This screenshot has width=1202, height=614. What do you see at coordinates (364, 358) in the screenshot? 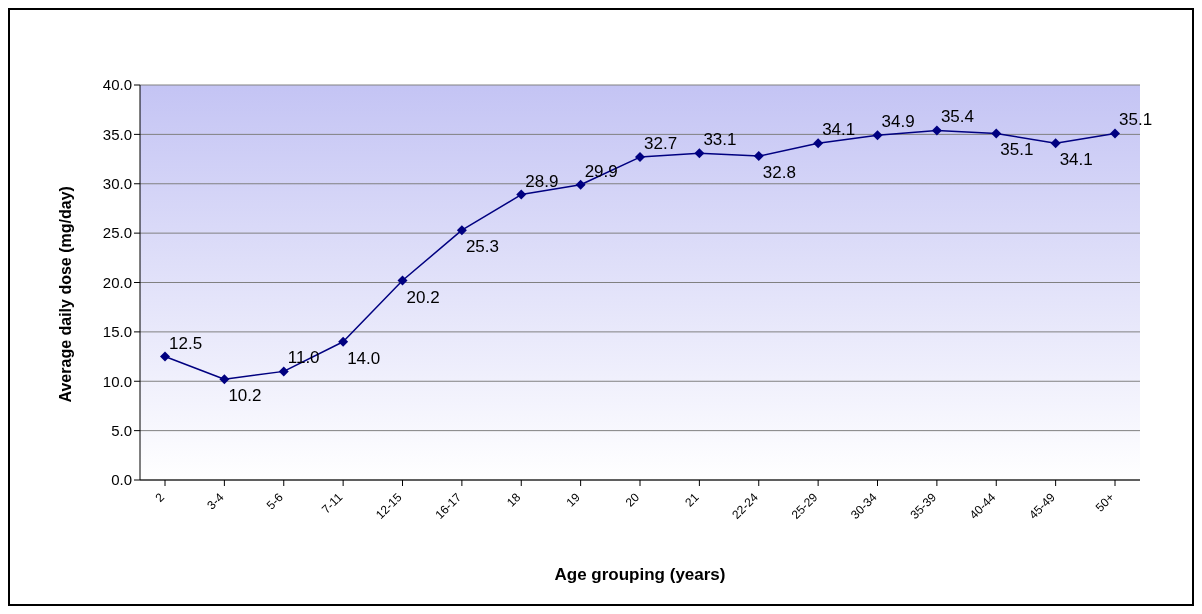
I see `data-label: 14.0` at bounding box center [364, 358].